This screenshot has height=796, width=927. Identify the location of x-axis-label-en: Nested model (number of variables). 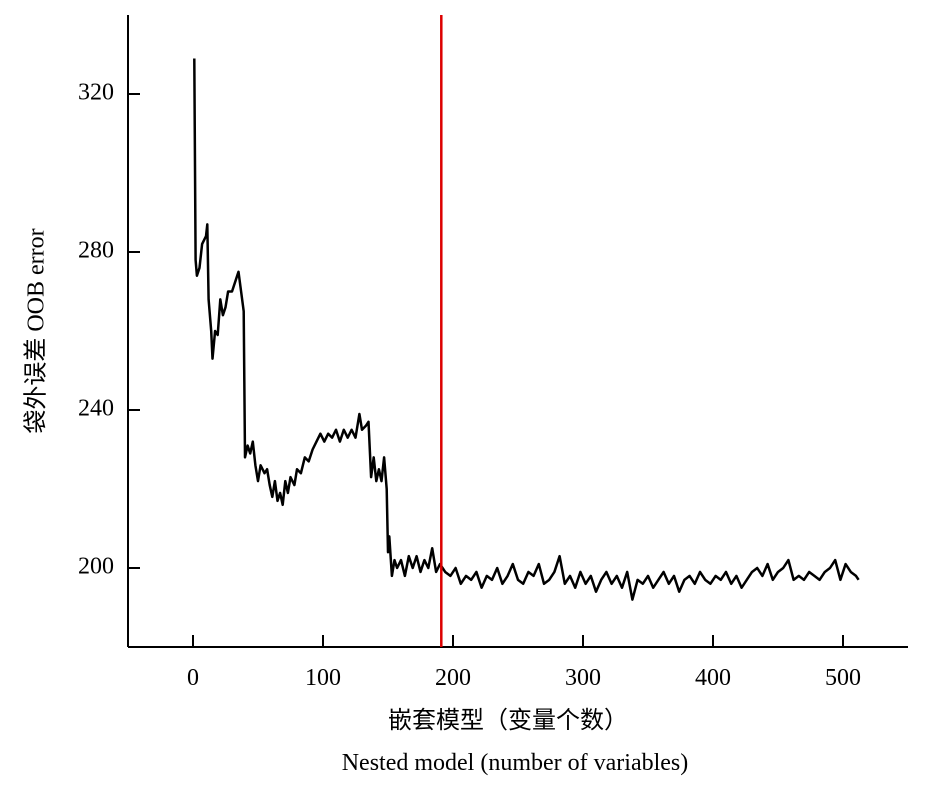
(515, 763).